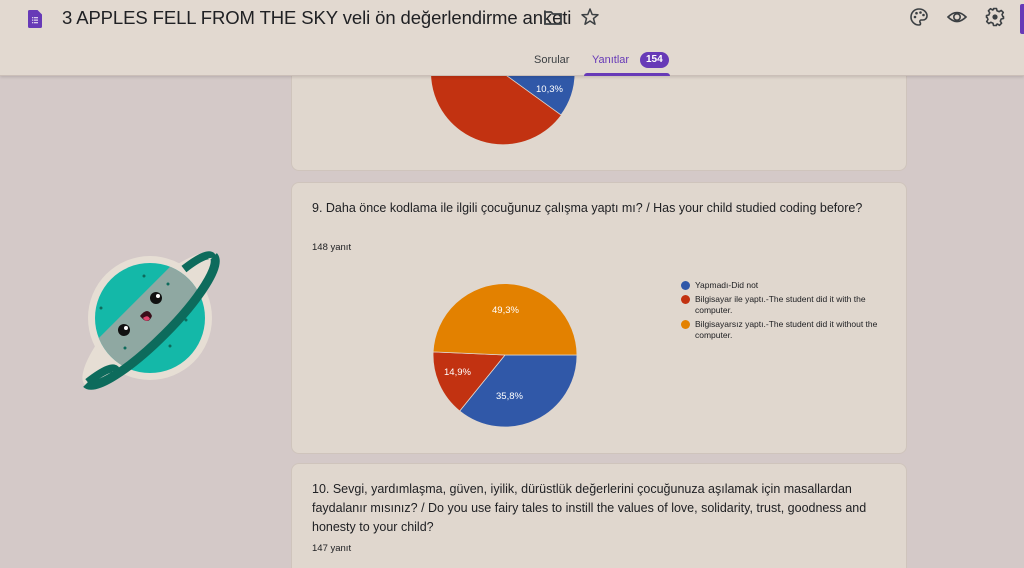  I want to click on responses-count-badge: 154, so click(654, 60).